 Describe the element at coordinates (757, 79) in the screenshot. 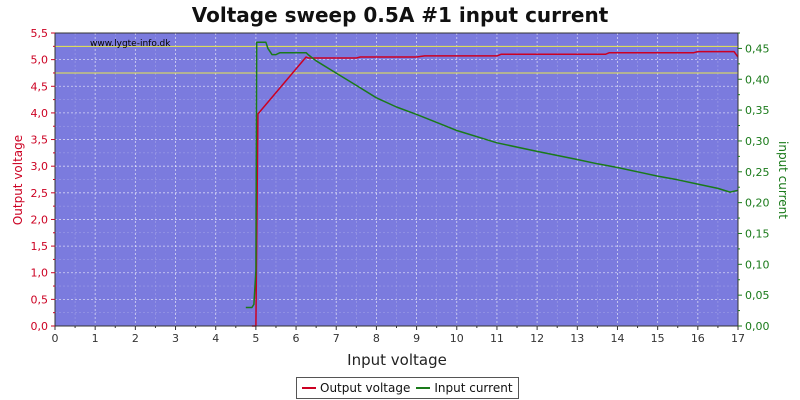

I see `y-right-tick-label: 0,40` at that location.